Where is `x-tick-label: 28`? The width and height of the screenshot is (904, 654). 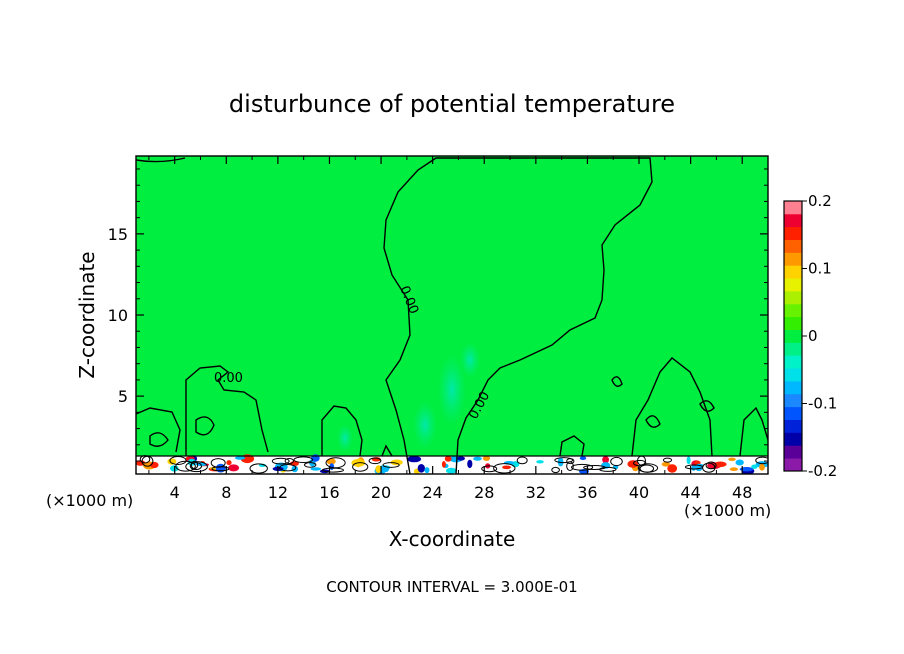 x-tick-label: 28 is located at coordinates (484, 492).